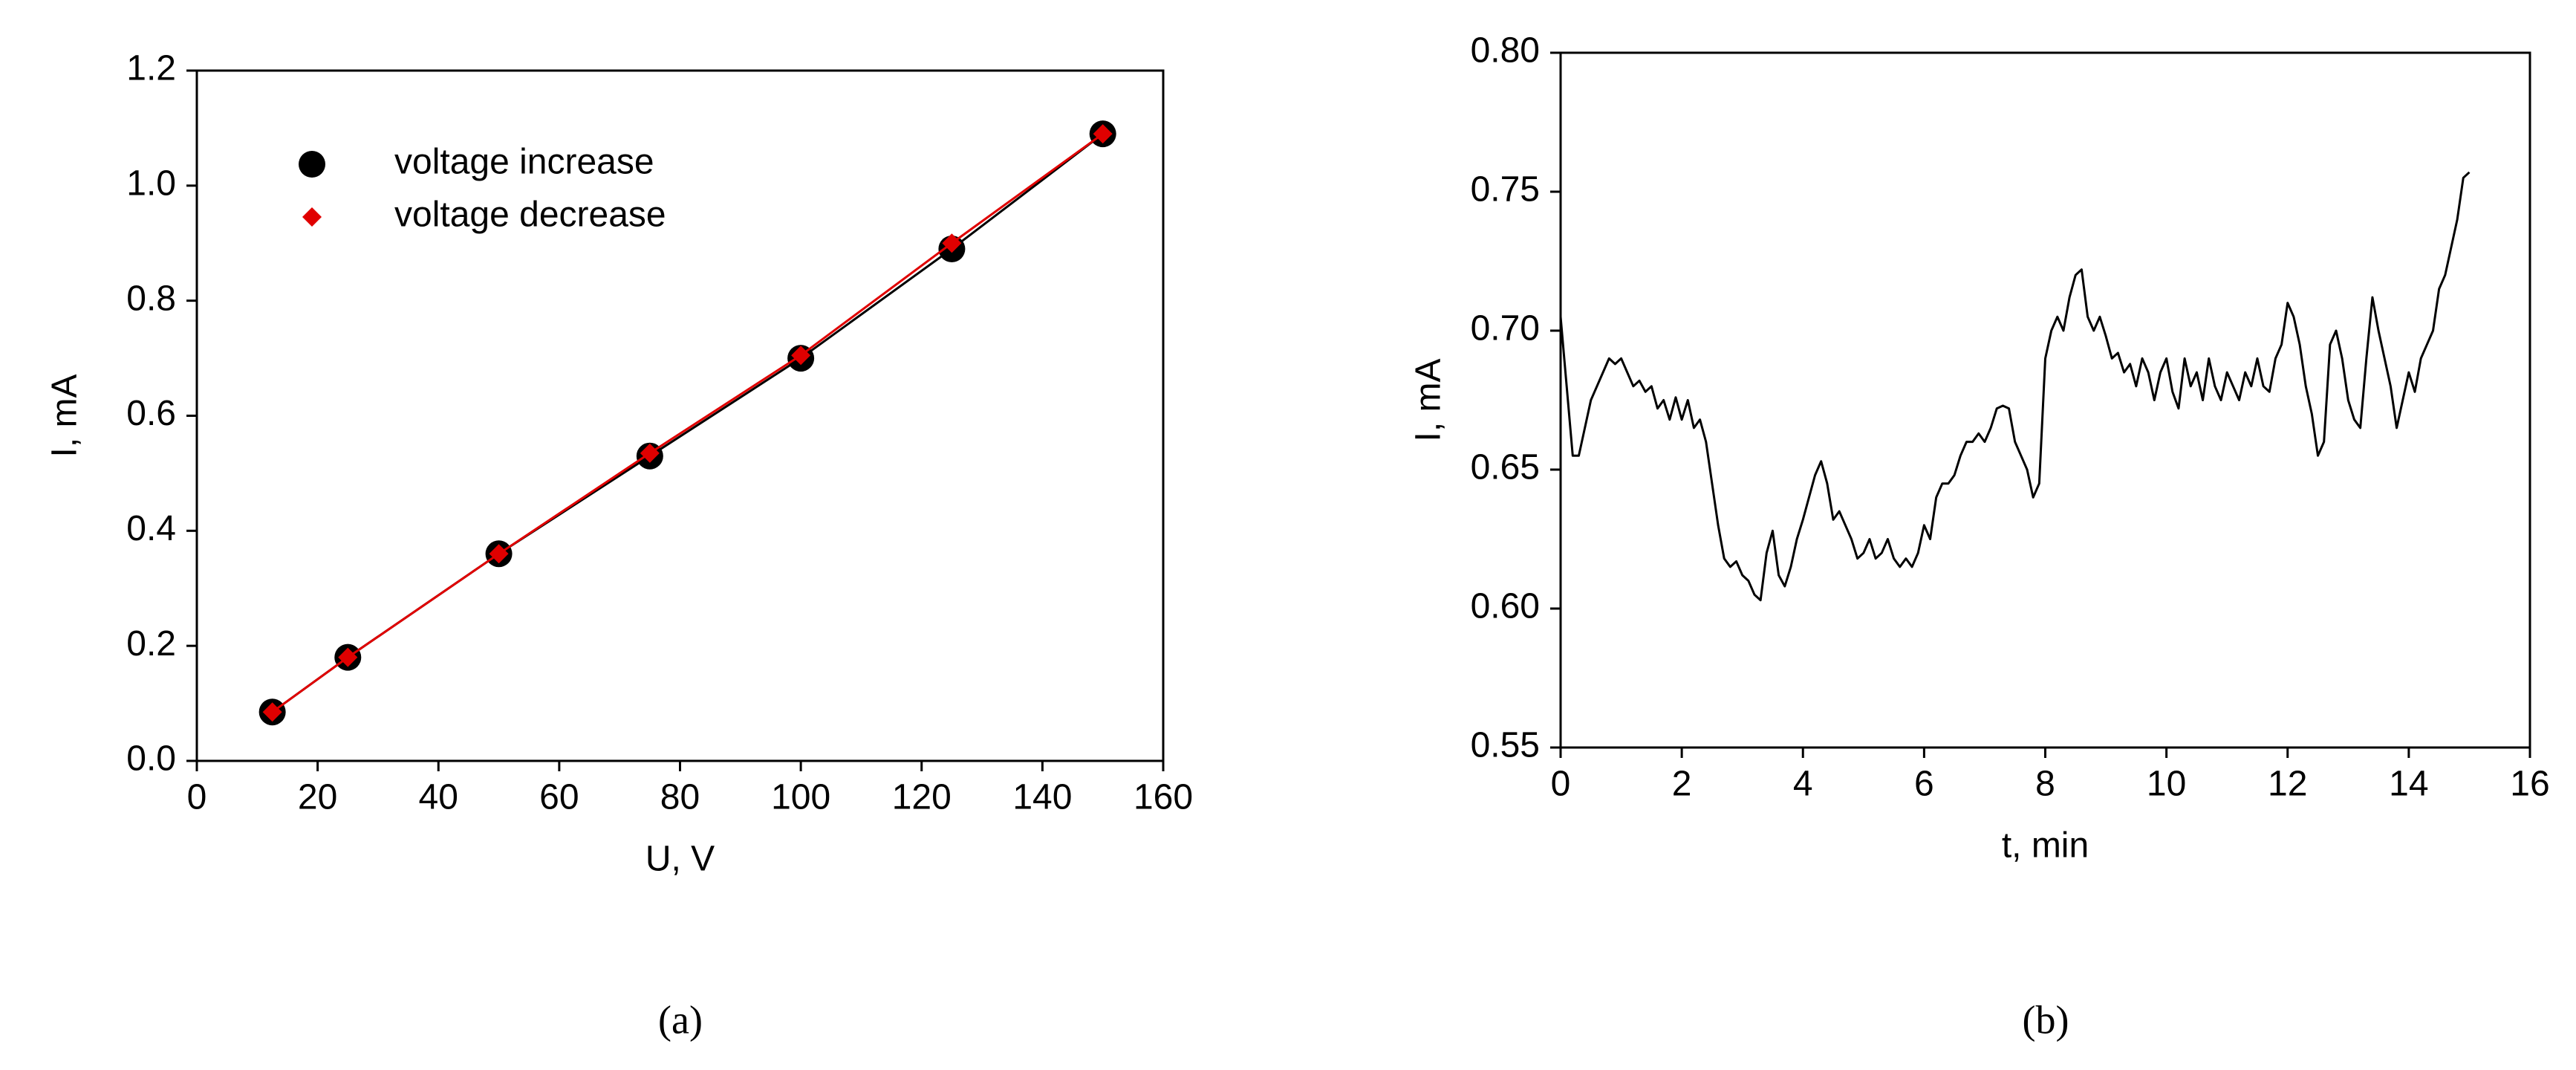 The width and height of the screenshot is (2576, 1070). What do you see at coordinates (1505, 328) in the screenshot?
I see `y-tick-label: 0.70` at bounding box center [1505, 328].